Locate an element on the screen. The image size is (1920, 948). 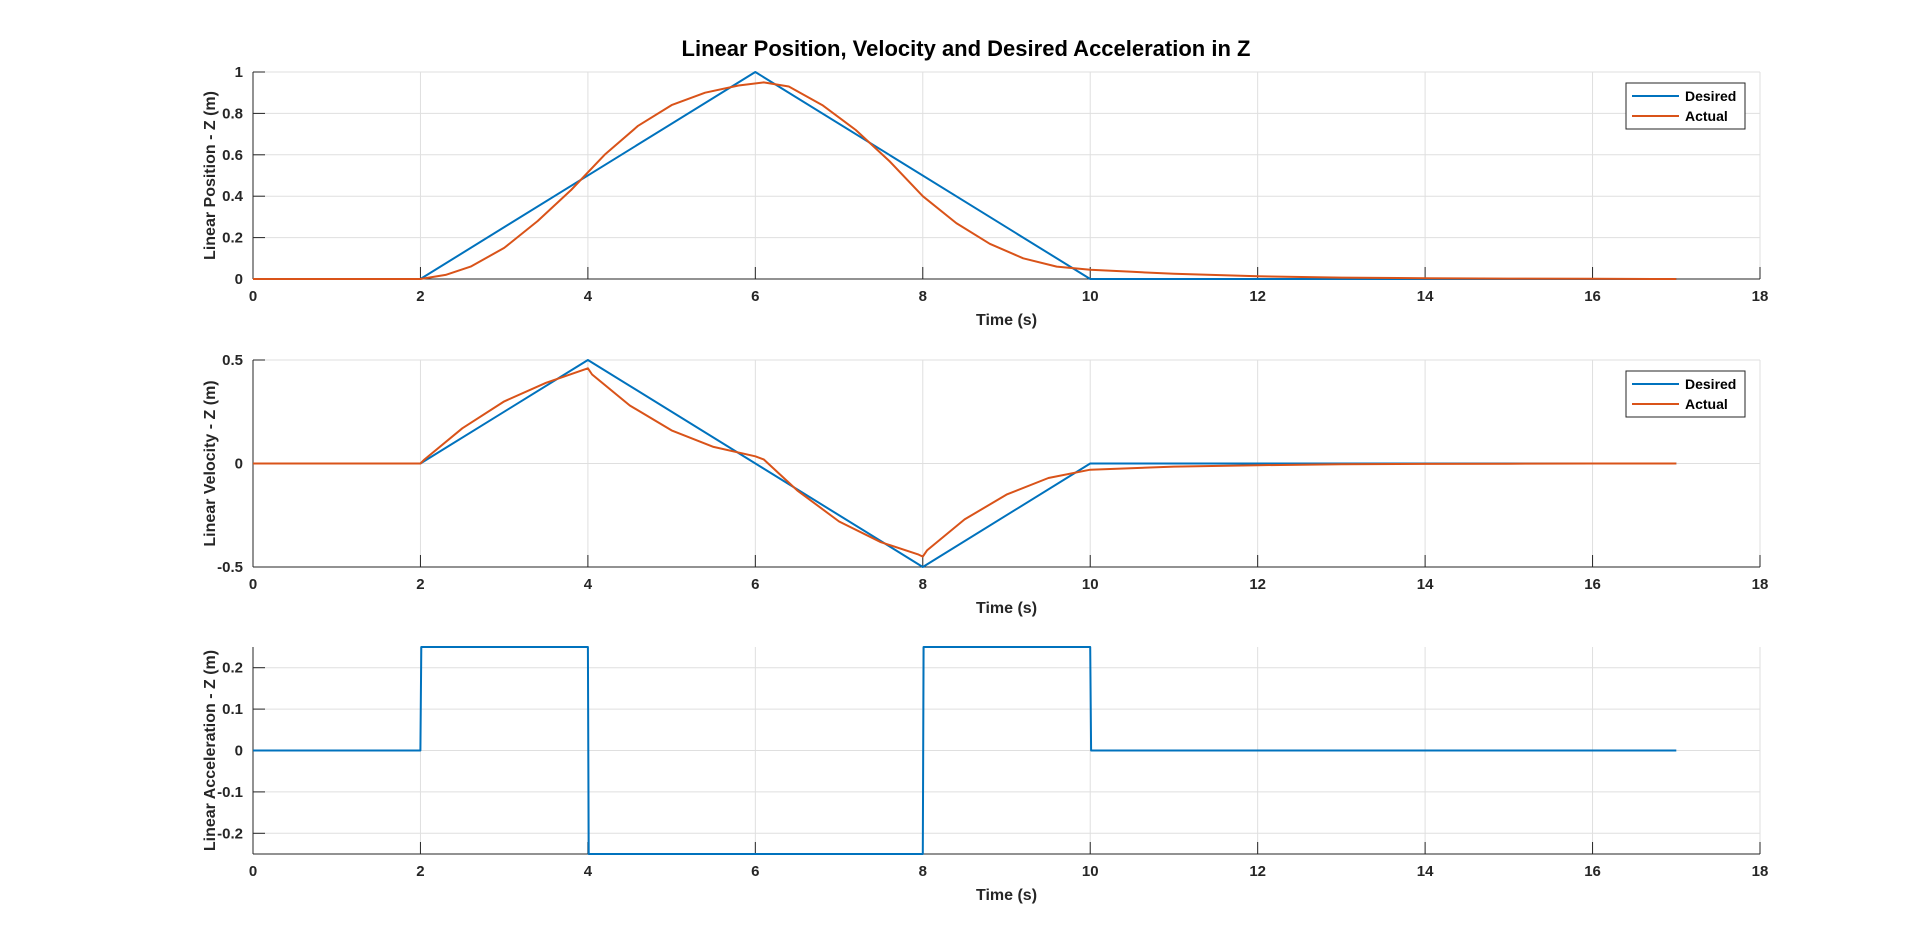
acceleration-x-tick-label: 10 is located at coordinates (1090, 871).